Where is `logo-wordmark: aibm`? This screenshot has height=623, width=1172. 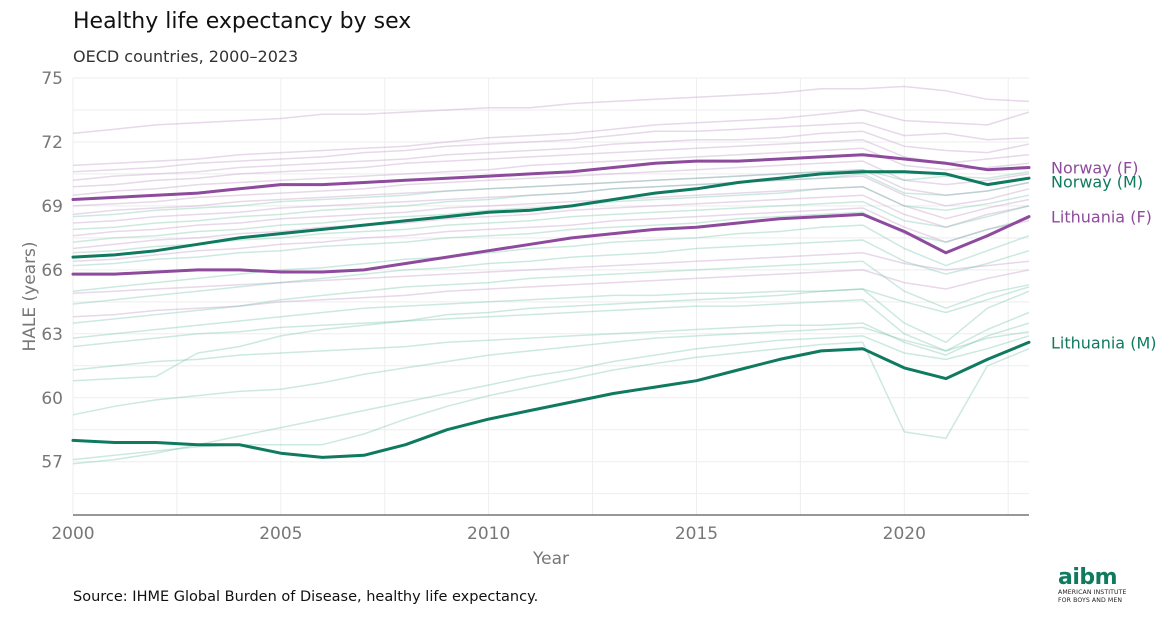 logo-wordmark: aibm is located at coordinates (1088, 577).